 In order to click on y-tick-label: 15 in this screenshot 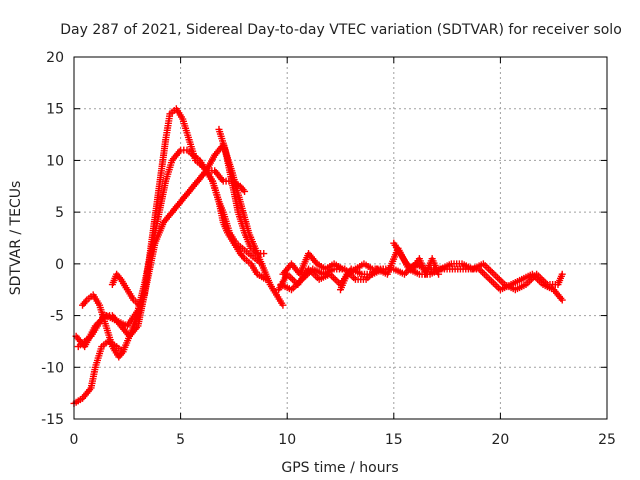, I will do `click(55, 110)`.